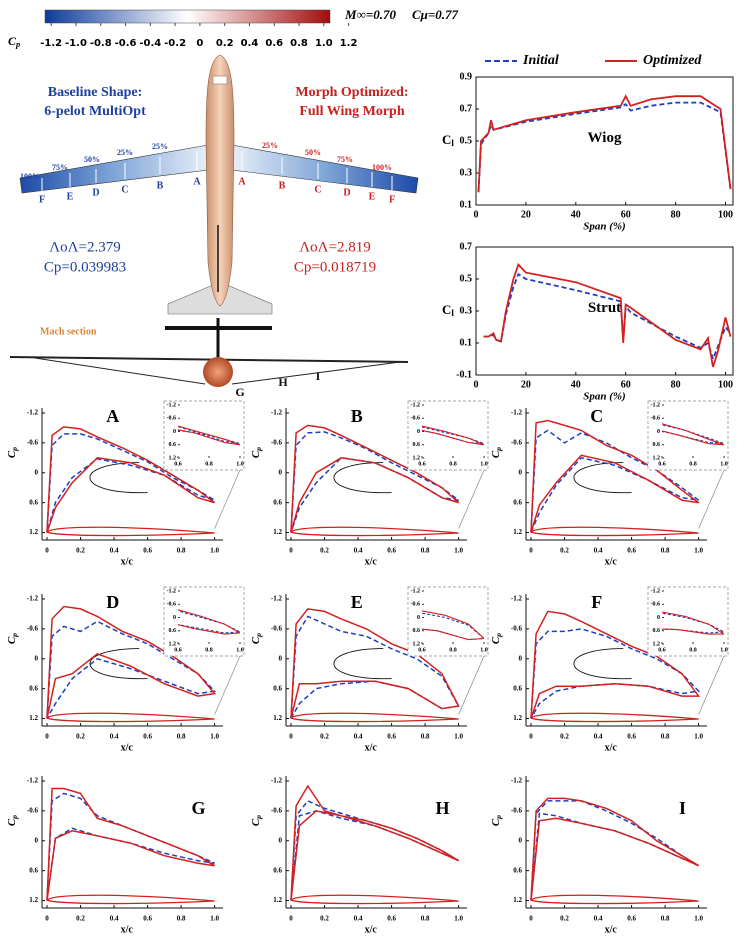 The image size is (739, 936). Describe the element at coordinates (442, 808) in the screenshot. I see `section-letter: H` at that location.